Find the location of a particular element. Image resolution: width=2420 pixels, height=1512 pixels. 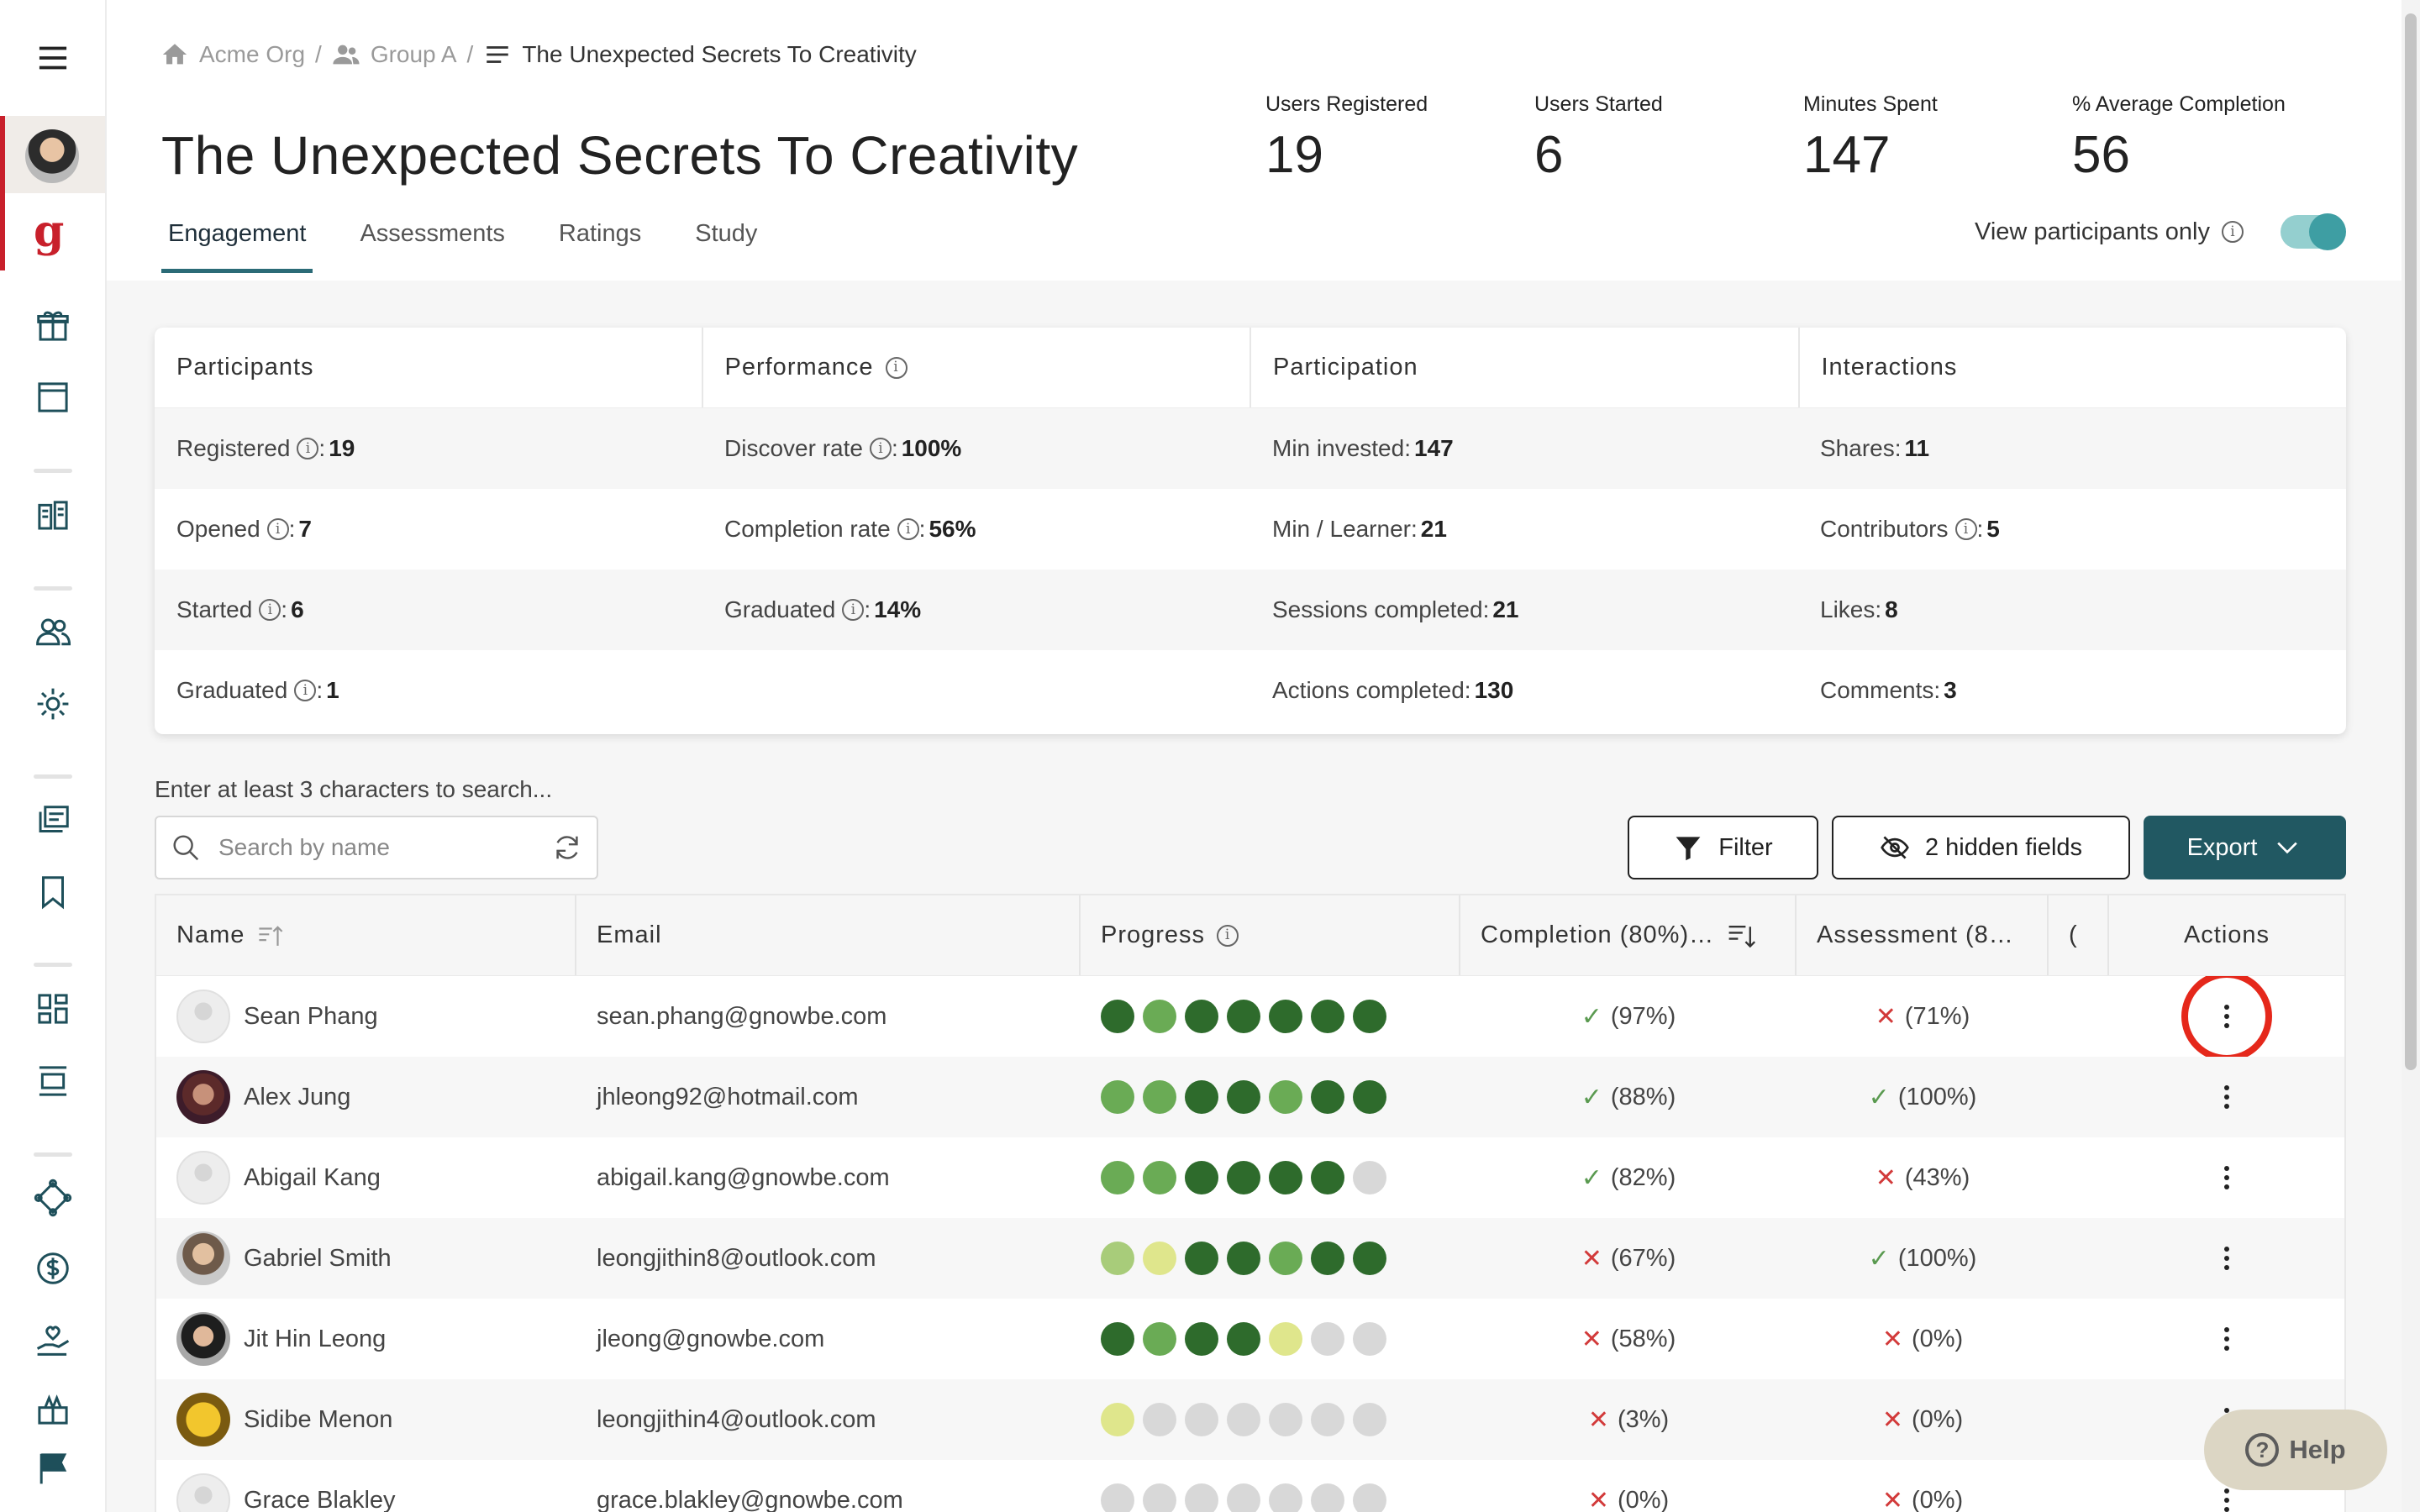

refresh-icon is located at coordinates (567, 848).